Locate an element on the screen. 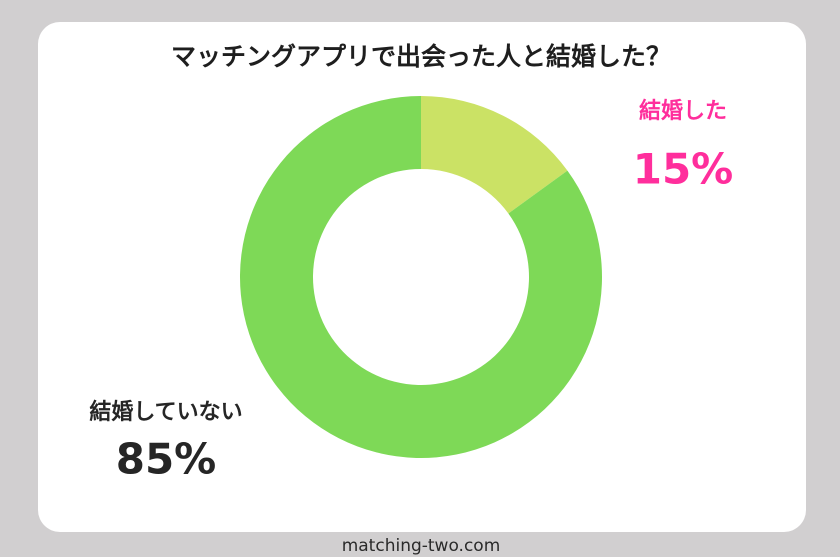 The width and height of the screenshot is (840, 557). chart-title: マッチングアプリで出会った人と結婚した？ is located at coordinates (421, 56).